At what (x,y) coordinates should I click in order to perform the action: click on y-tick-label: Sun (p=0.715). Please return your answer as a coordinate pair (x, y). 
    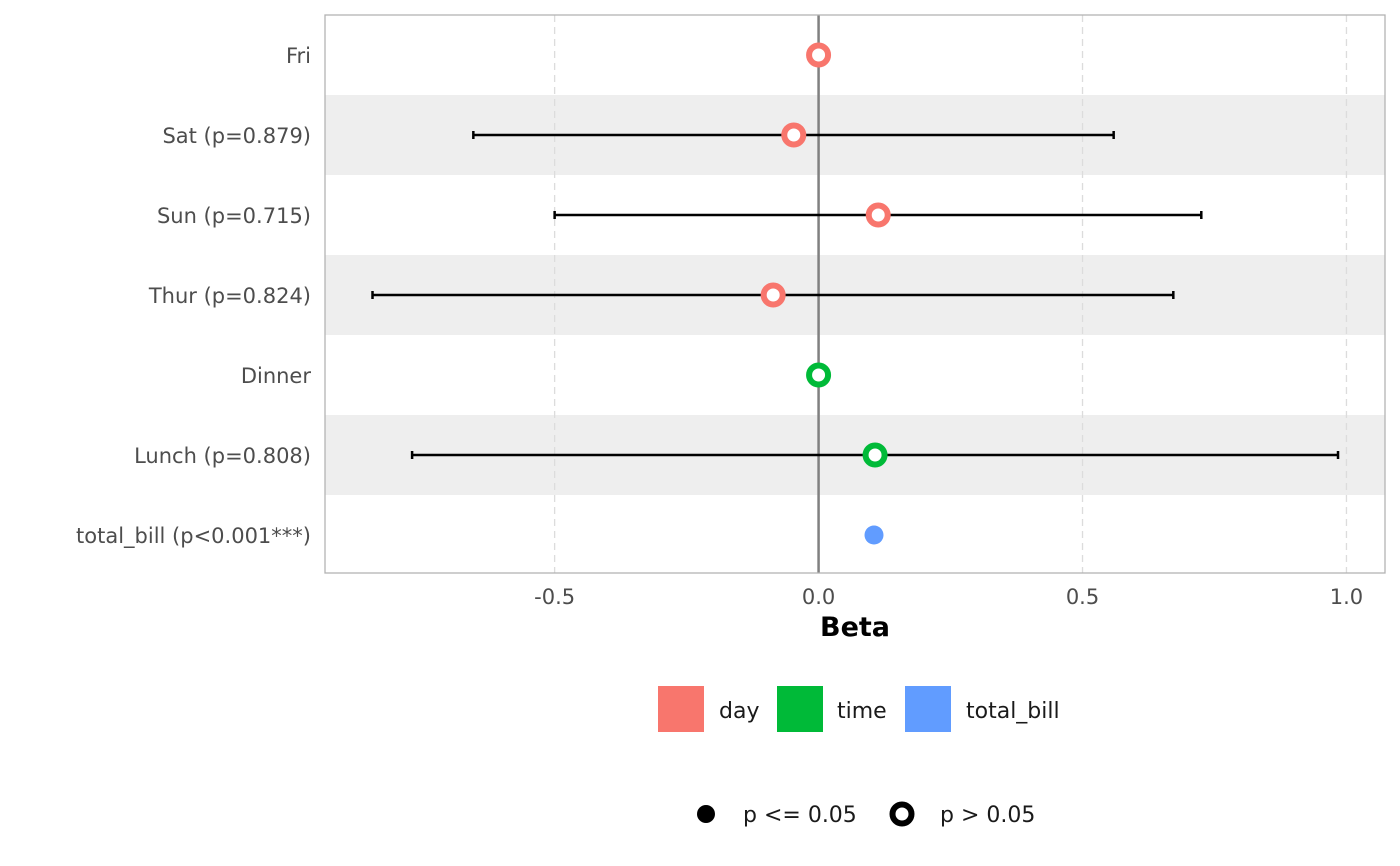
    Looking at the image, I should click on (234, 216).